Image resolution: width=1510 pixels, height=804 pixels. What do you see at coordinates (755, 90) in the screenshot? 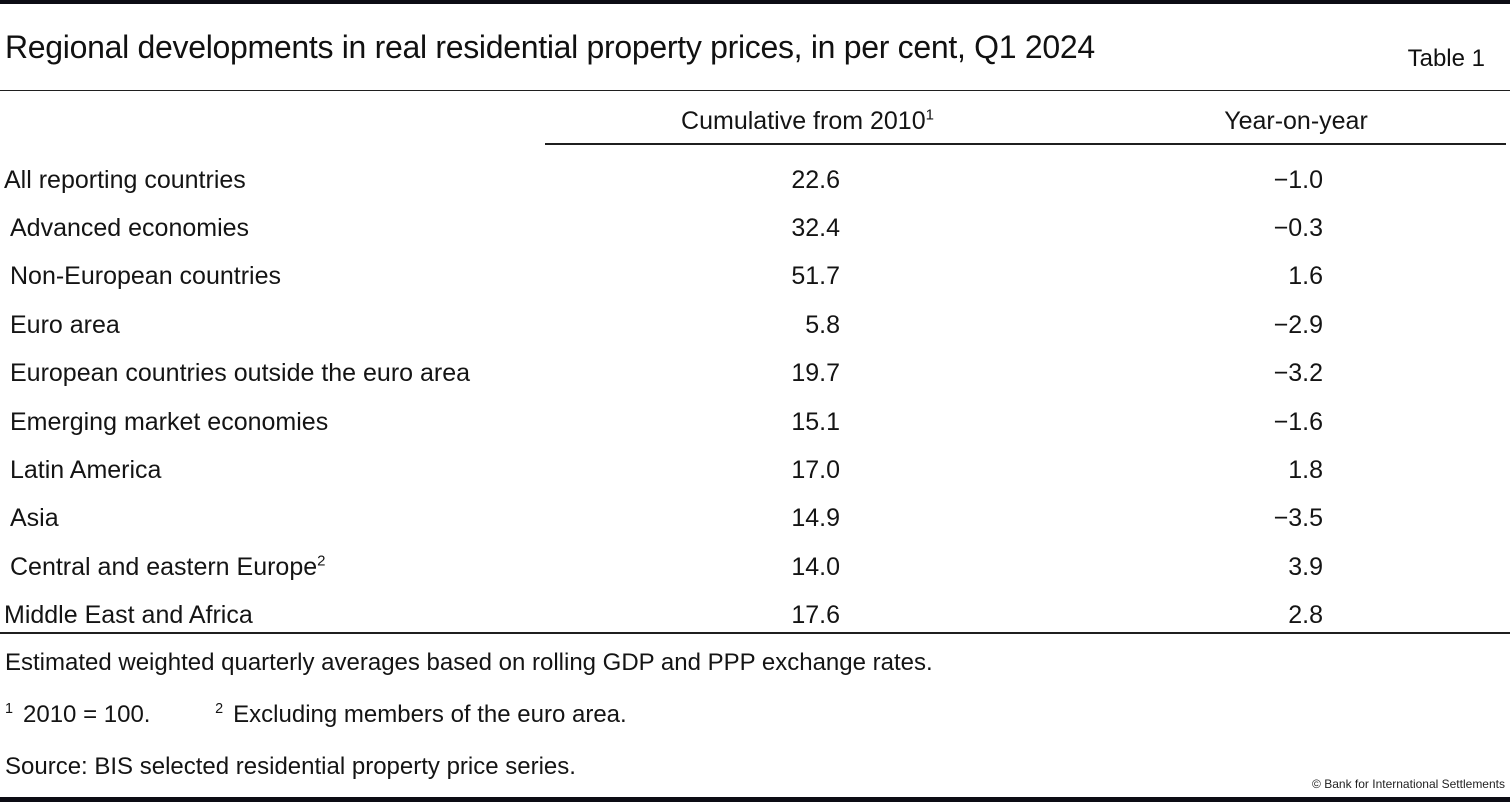
I see `title-divider` at bounding box center [755, 90].